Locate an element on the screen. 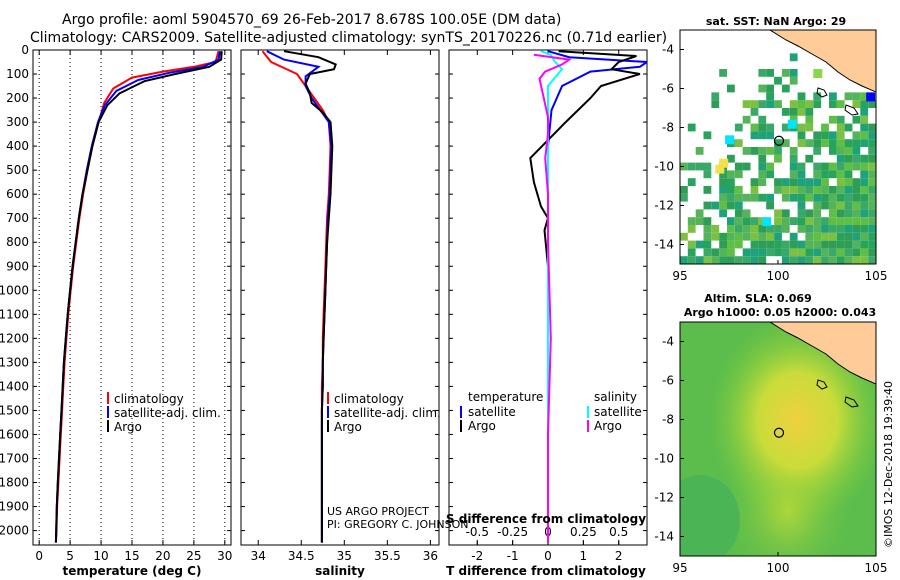  sla-map-subtitle: Argo h1000: 0.05 h2000: 0.043 is located at coordinates (780, 312).